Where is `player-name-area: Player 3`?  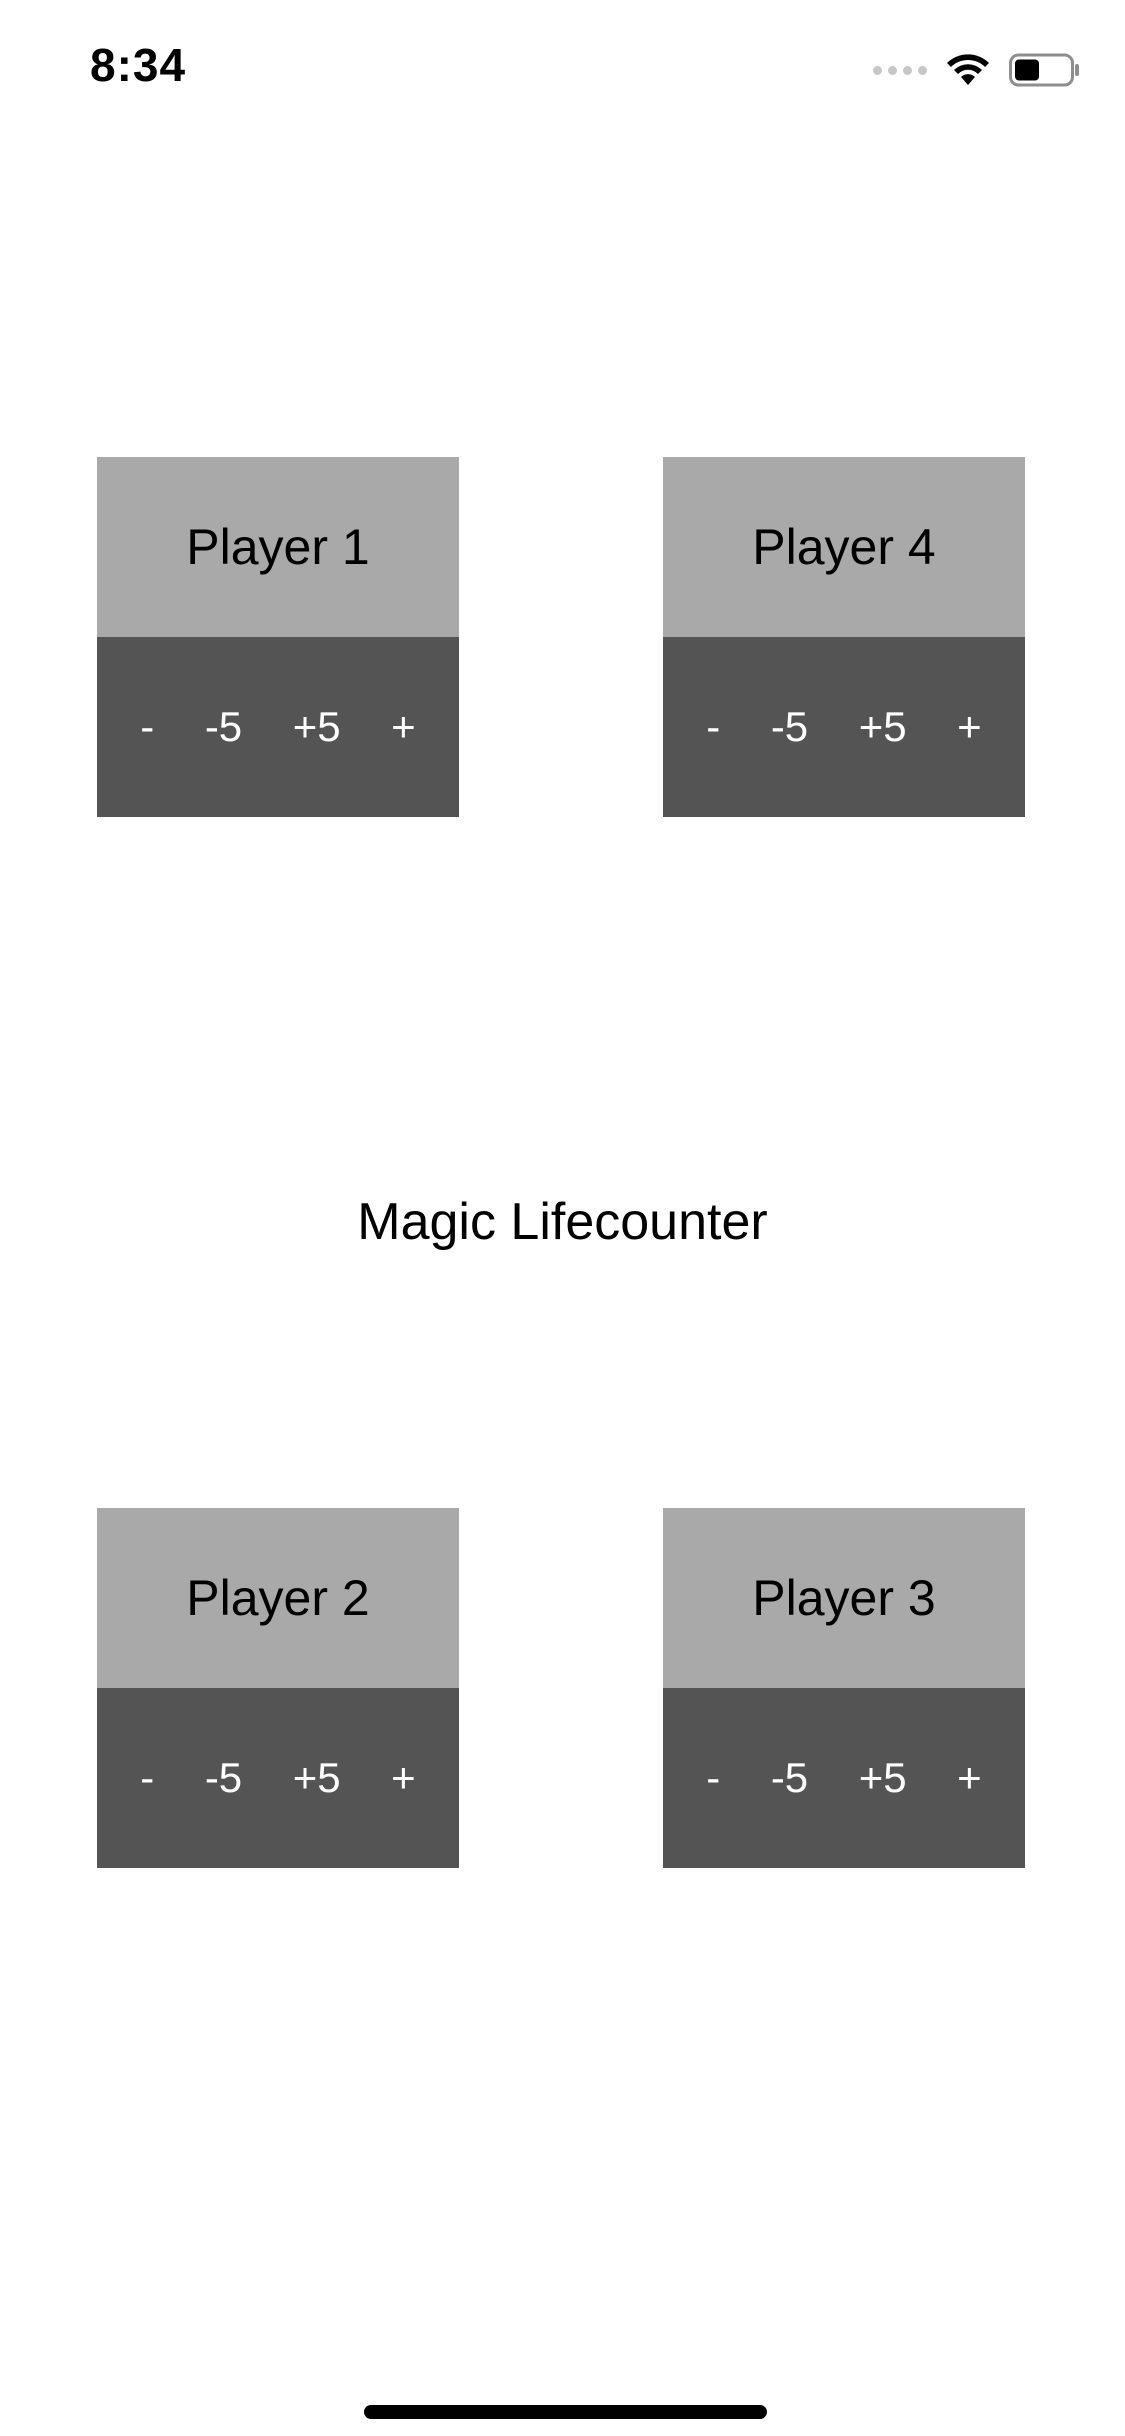 player-name-area: Player 3 is located at coordinates (844, 1598).